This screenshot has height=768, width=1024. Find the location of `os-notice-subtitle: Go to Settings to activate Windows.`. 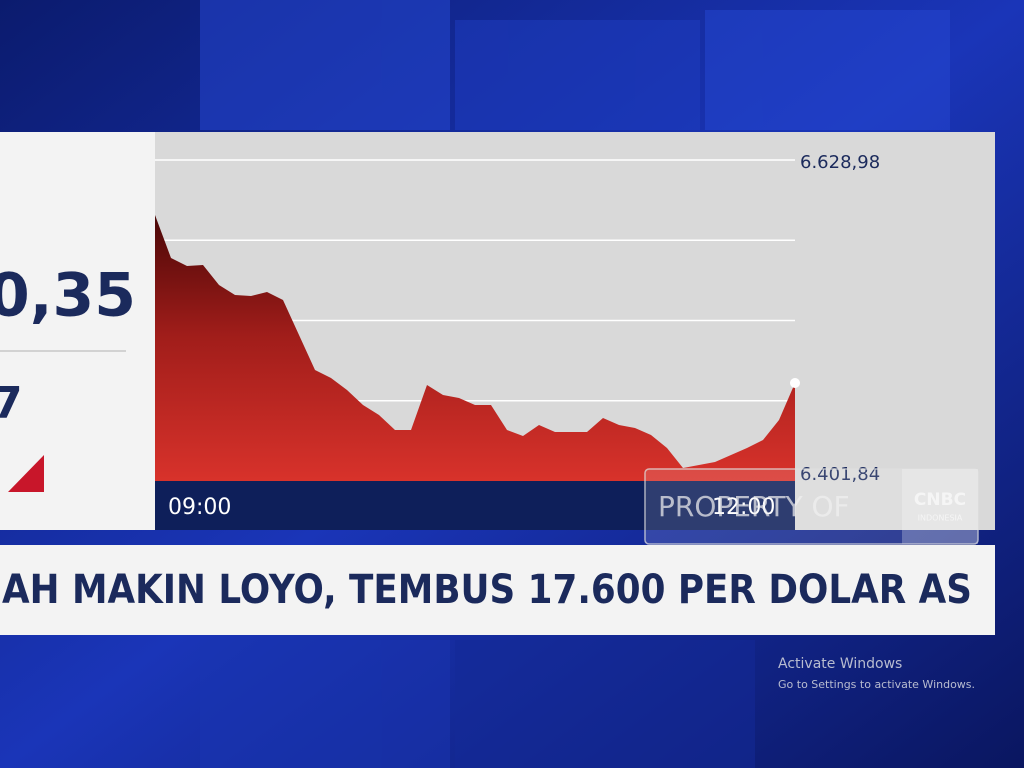

os-notice-subtitle: Go to Settings to activate Windows. is located at coordinates (876, 684).